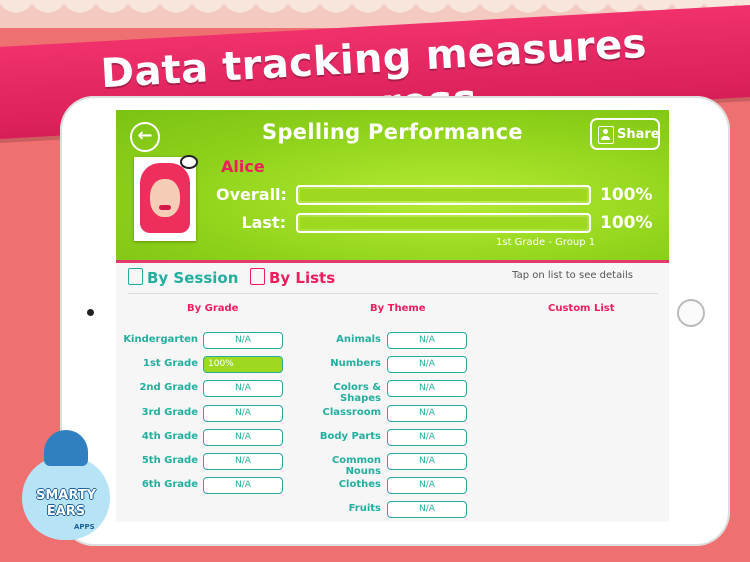  I want to click on tablet-camera, so click(90, 312).